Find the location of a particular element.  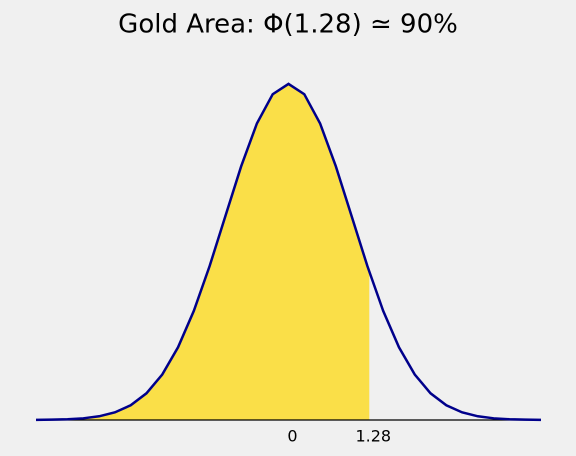

x-tick-label: 1.28 is located at coordinates (373, 436).